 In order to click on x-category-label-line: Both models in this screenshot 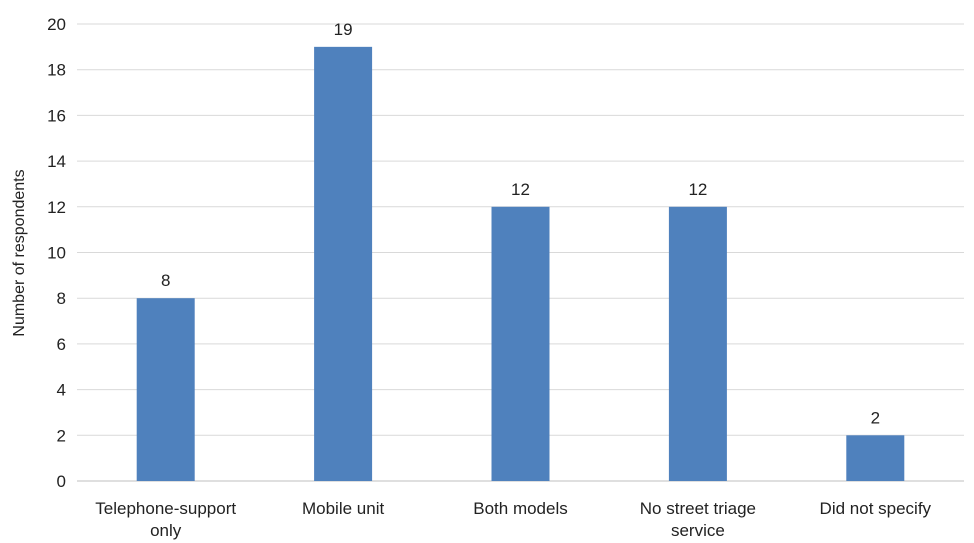, I will do `click(520, 508)`.